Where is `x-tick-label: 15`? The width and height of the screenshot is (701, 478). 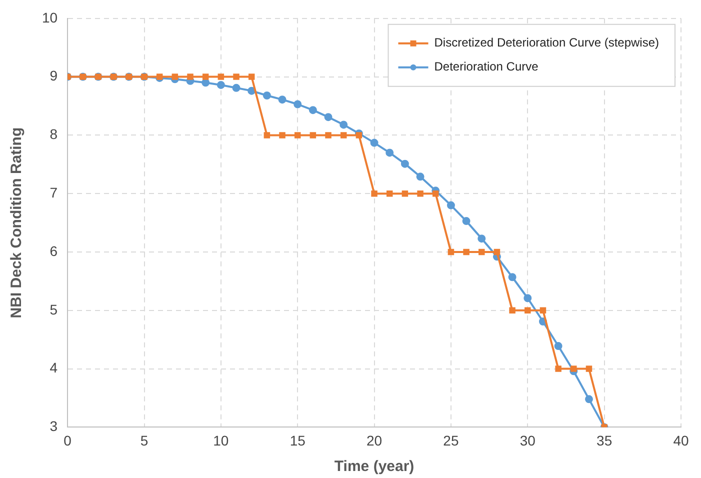 x-tick-label: 15 is located at coordinates (298, 440).